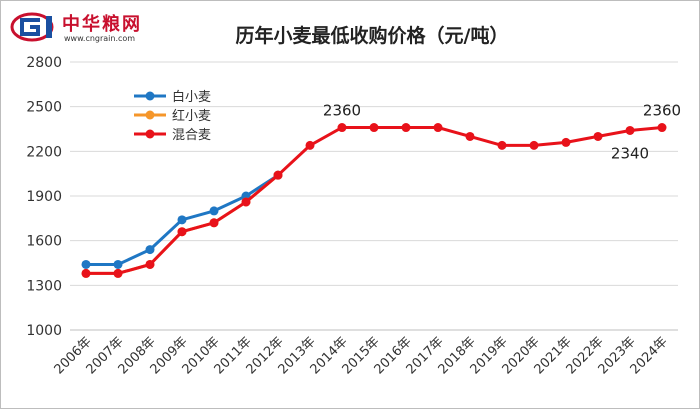 Image resolution: width=700 pixels, height=409 pixels. I want to click on y-tick-label: 1600, so click(44, 242).